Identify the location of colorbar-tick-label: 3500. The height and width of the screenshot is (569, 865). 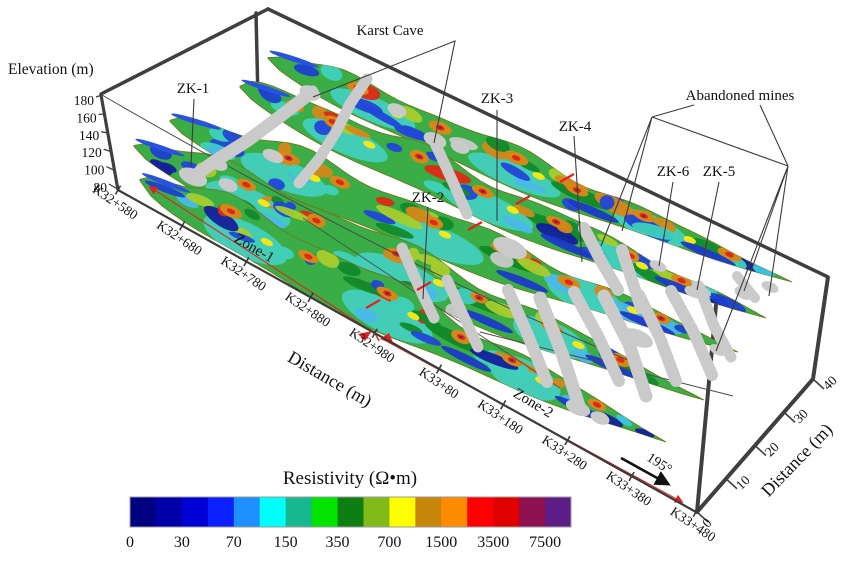
(493, 542).